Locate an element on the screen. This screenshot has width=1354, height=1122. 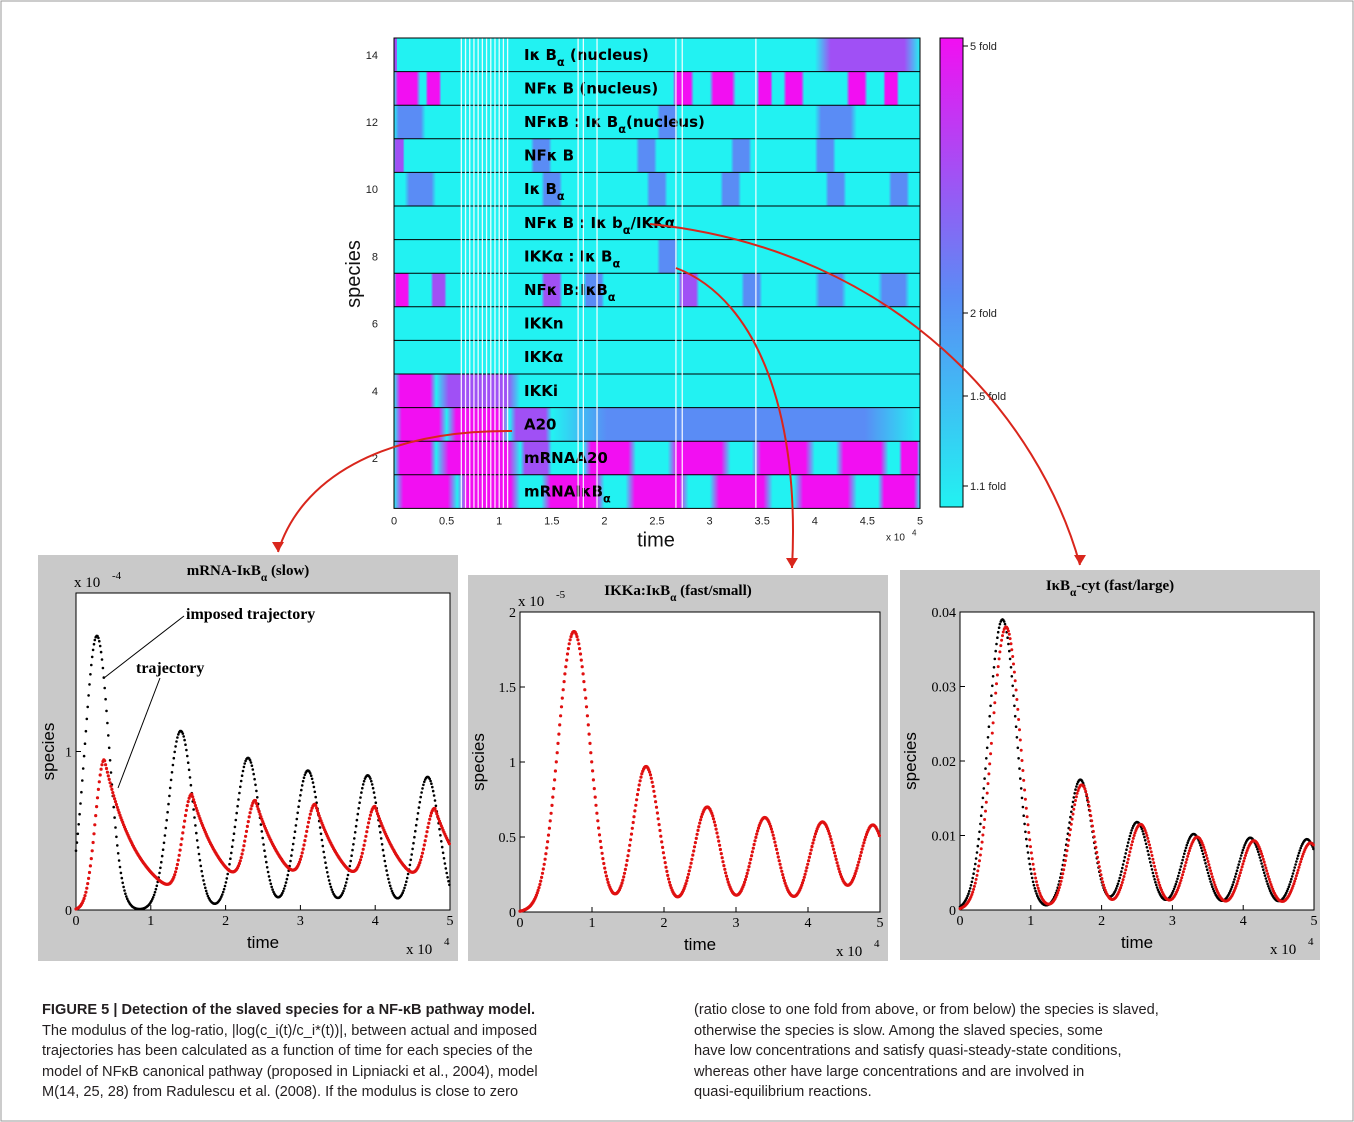
y-tick-label: 1 is located at coordinates (512, 763).